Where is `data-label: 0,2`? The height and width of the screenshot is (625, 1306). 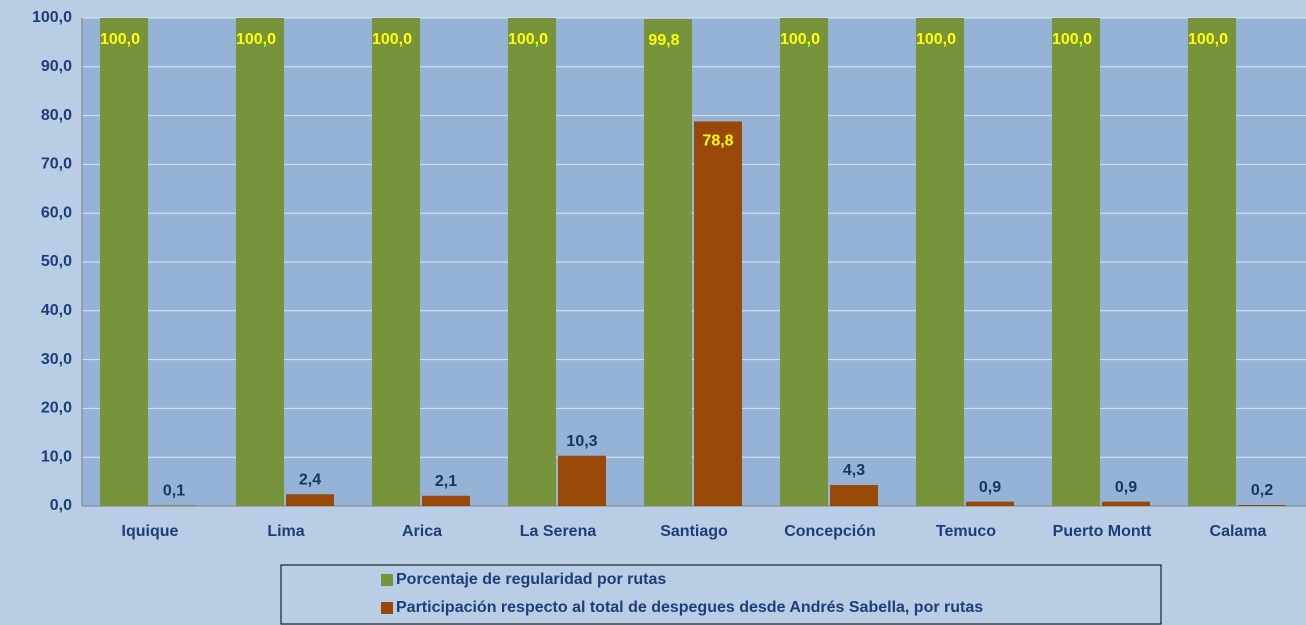
data-label: 0,2 is located at coordinates (1262, 490).